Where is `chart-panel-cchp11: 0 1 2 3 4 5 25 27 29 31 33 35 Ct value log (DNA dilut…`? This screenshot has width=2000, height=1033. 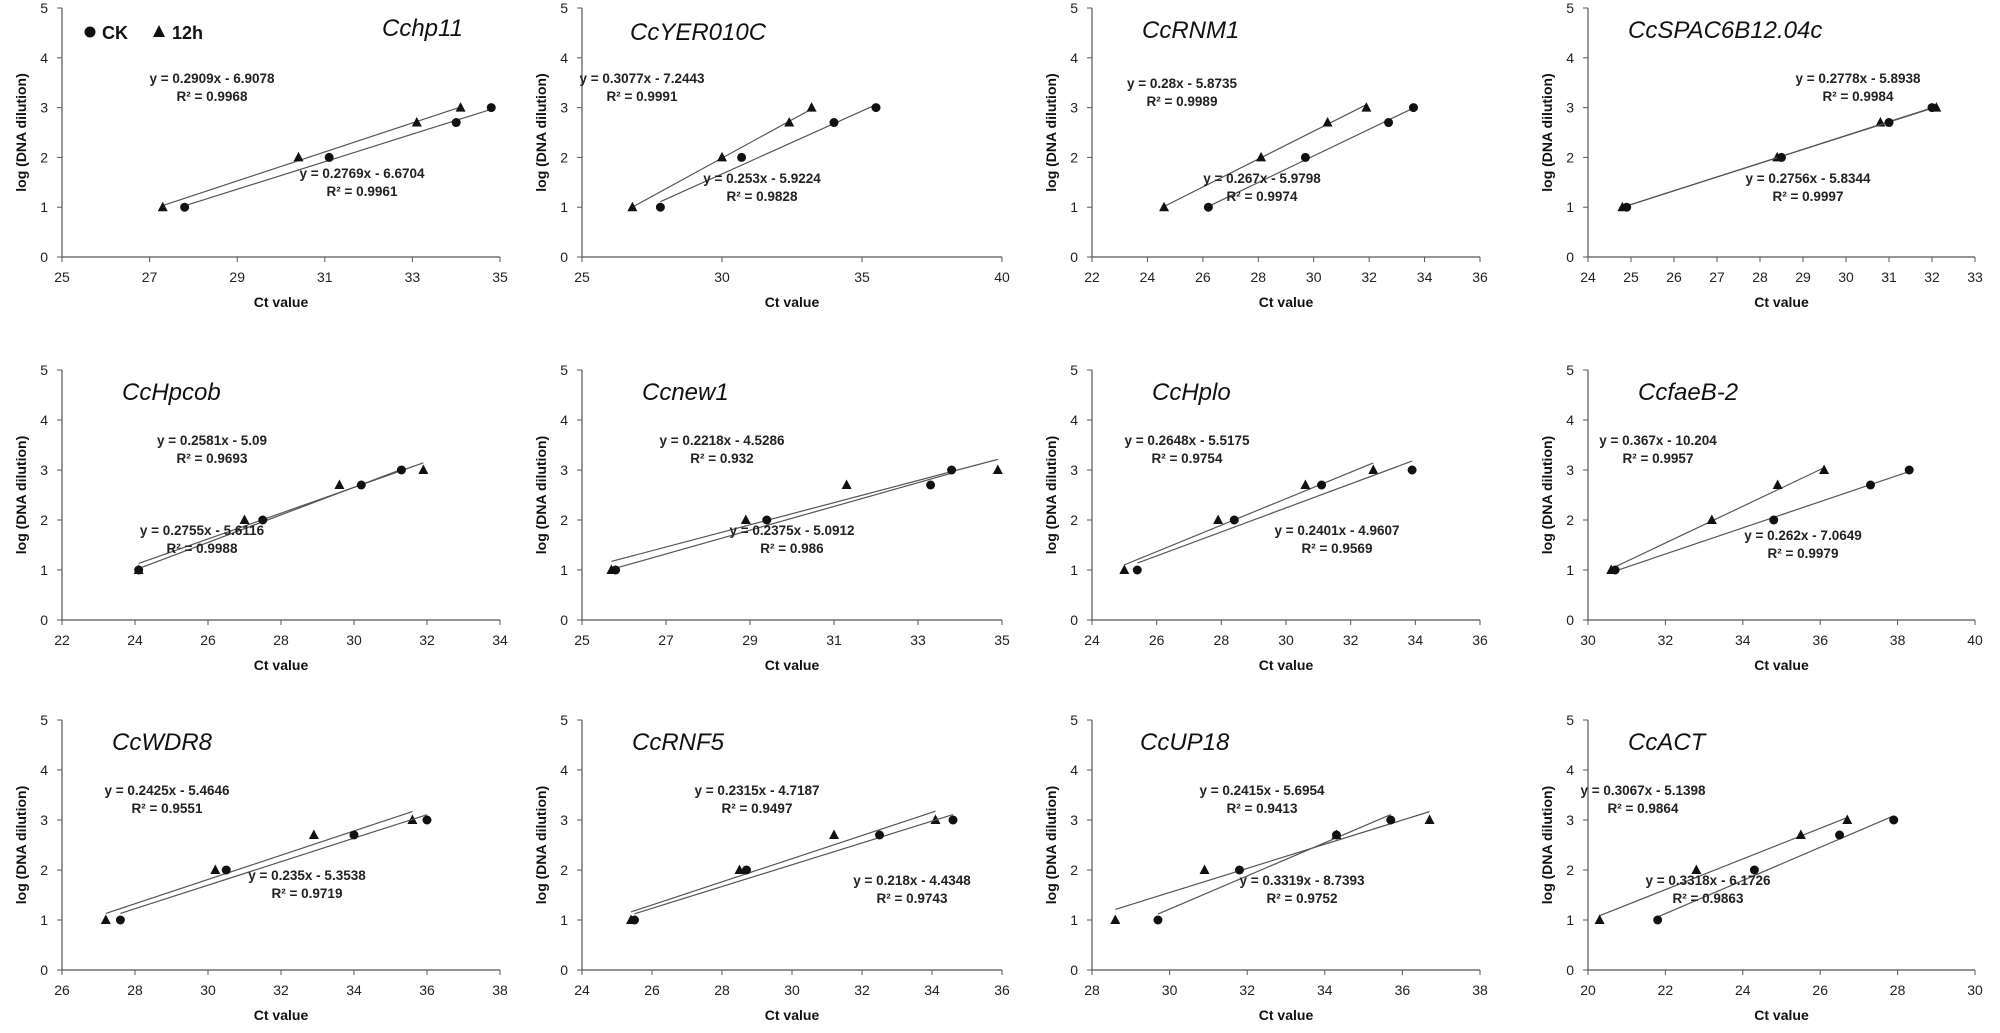
chart-panel-cchp11: 0 1 2 3 4 5 25 27 29 31 33 35 Ct value log (DNA dilut… is located at coordinates (260, 155).